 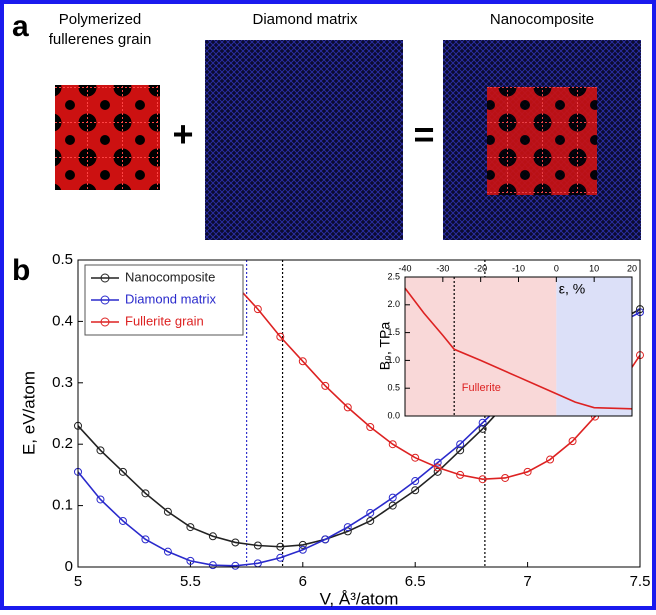 What do you see at coordinates (62, 320) in the screenshot?
I see `y-tick-label: 0.4` at bounding box center [62, 320].